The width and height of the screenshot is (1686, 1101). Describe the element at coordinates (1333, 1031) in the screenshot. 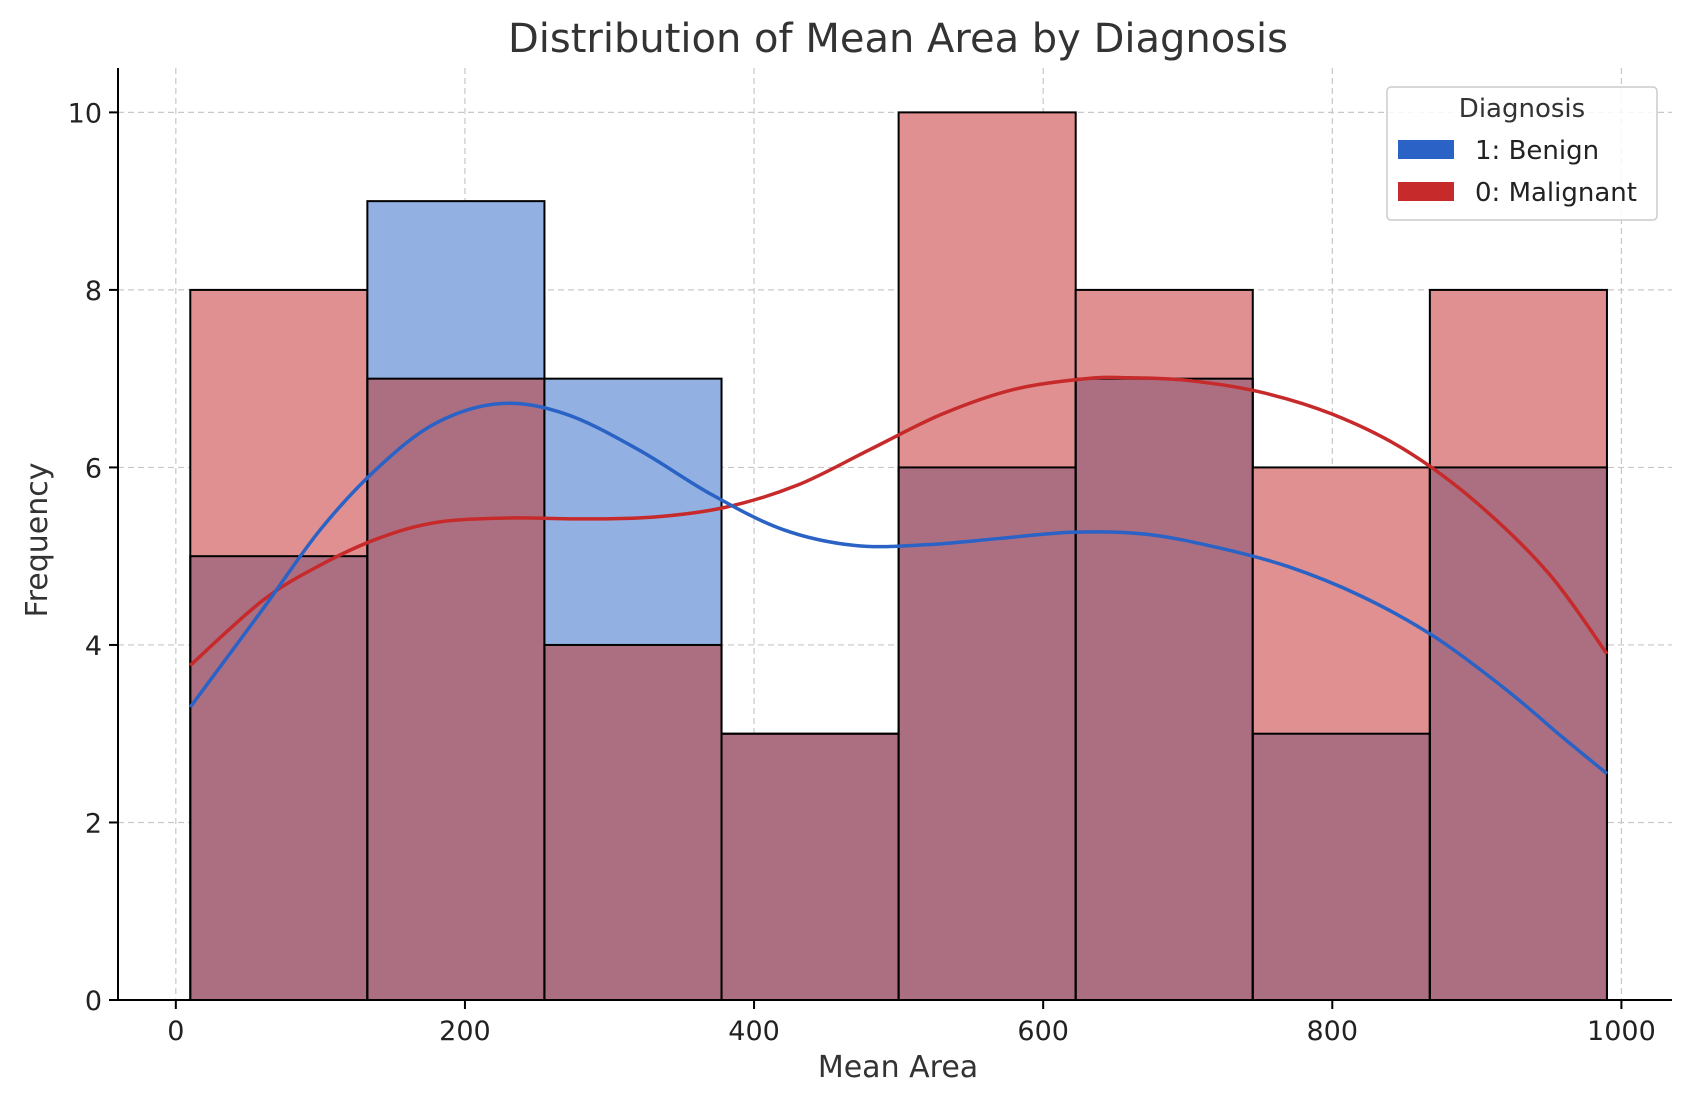

I see `x-tick-label: 800` at that location.